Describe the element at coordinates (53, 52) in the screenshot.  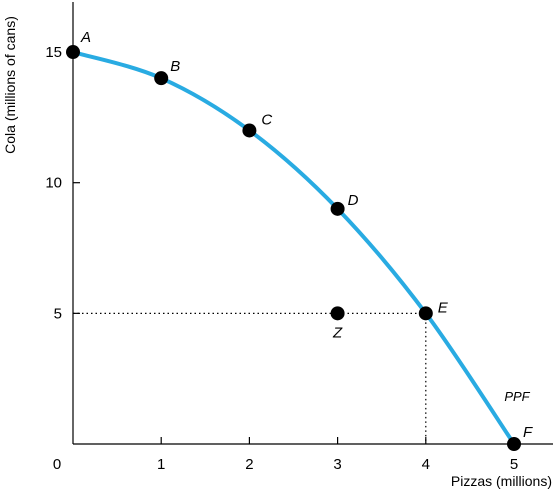
I see `y-tick-label-15: 15` at that location.